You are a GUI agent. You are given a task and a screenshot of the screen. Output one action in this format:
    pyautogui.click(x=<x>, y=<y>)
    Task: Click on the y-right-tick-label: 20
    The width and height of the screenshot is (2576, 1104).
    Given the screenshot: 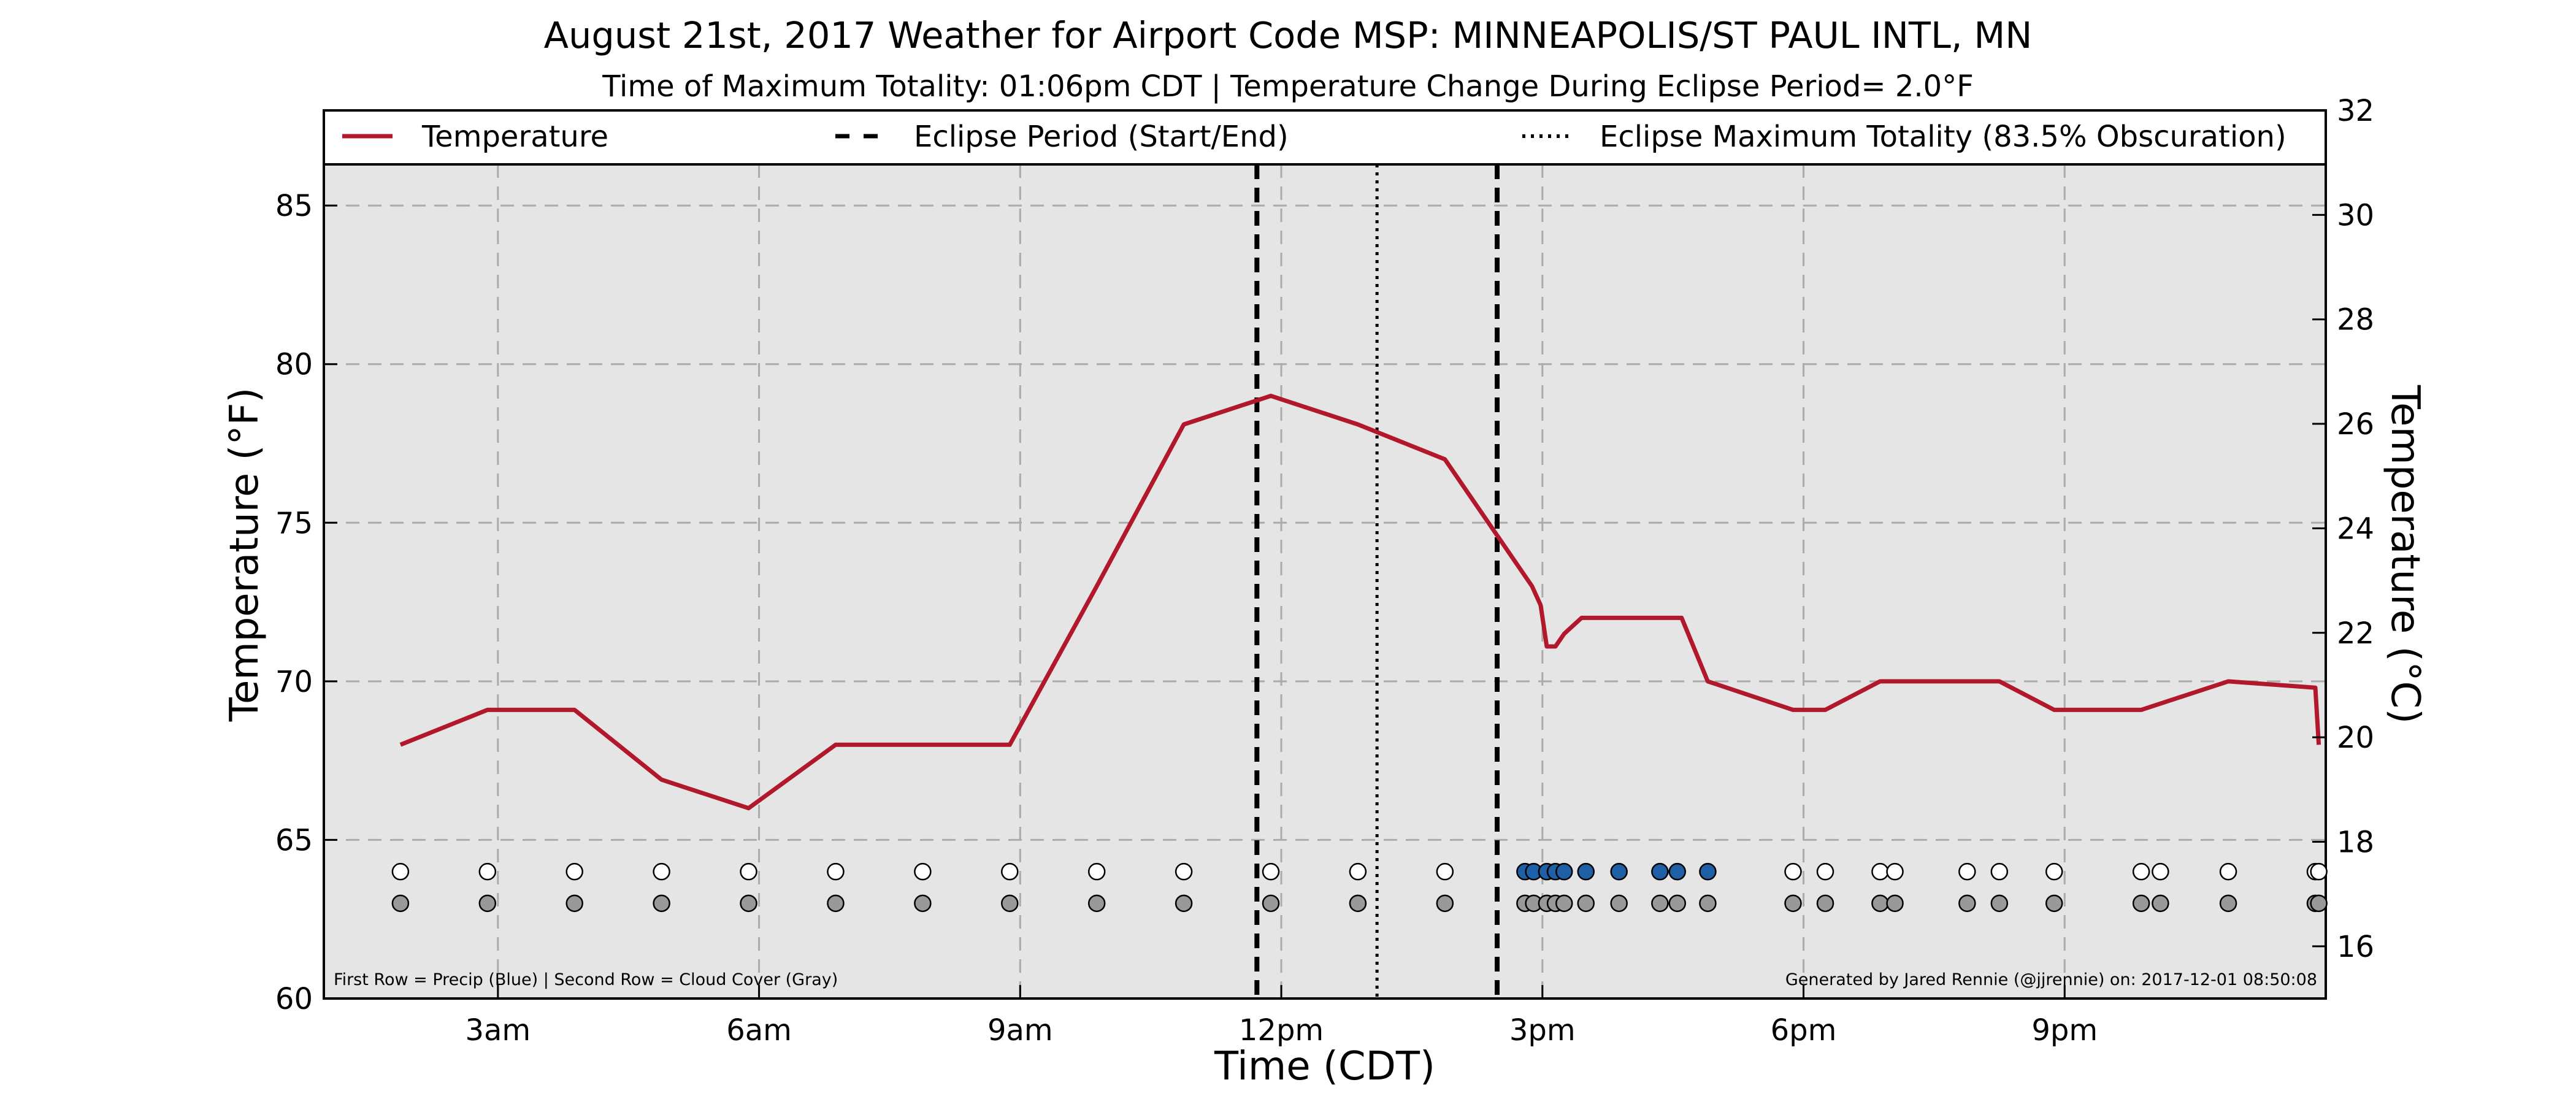 What is the action you would take?
    pyautogui.click(x=2355, y=738)
    